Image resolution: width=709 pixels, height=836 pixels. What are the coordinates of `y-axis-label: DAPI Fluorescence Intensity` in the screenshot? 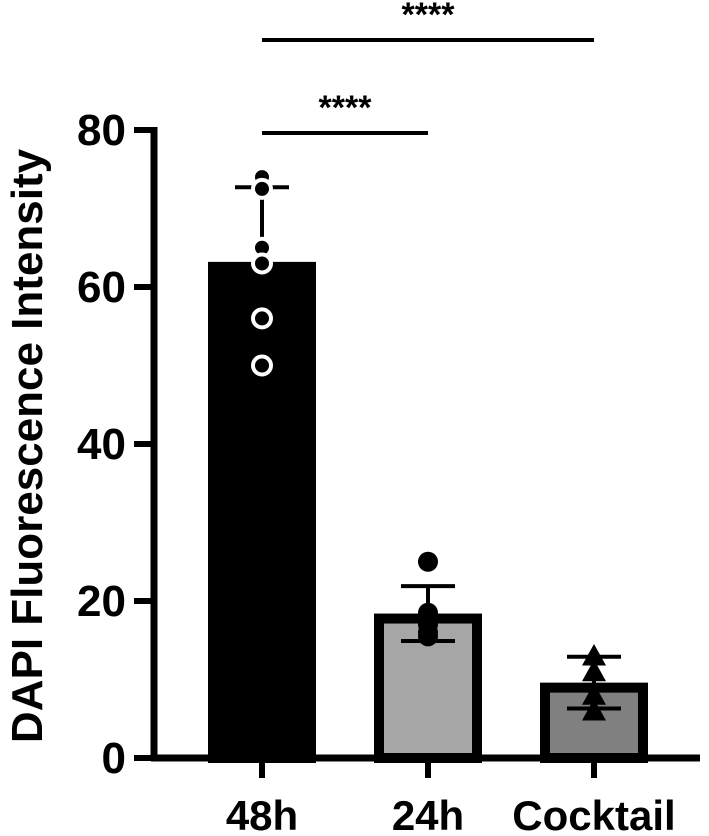 It's located at (27, 445).